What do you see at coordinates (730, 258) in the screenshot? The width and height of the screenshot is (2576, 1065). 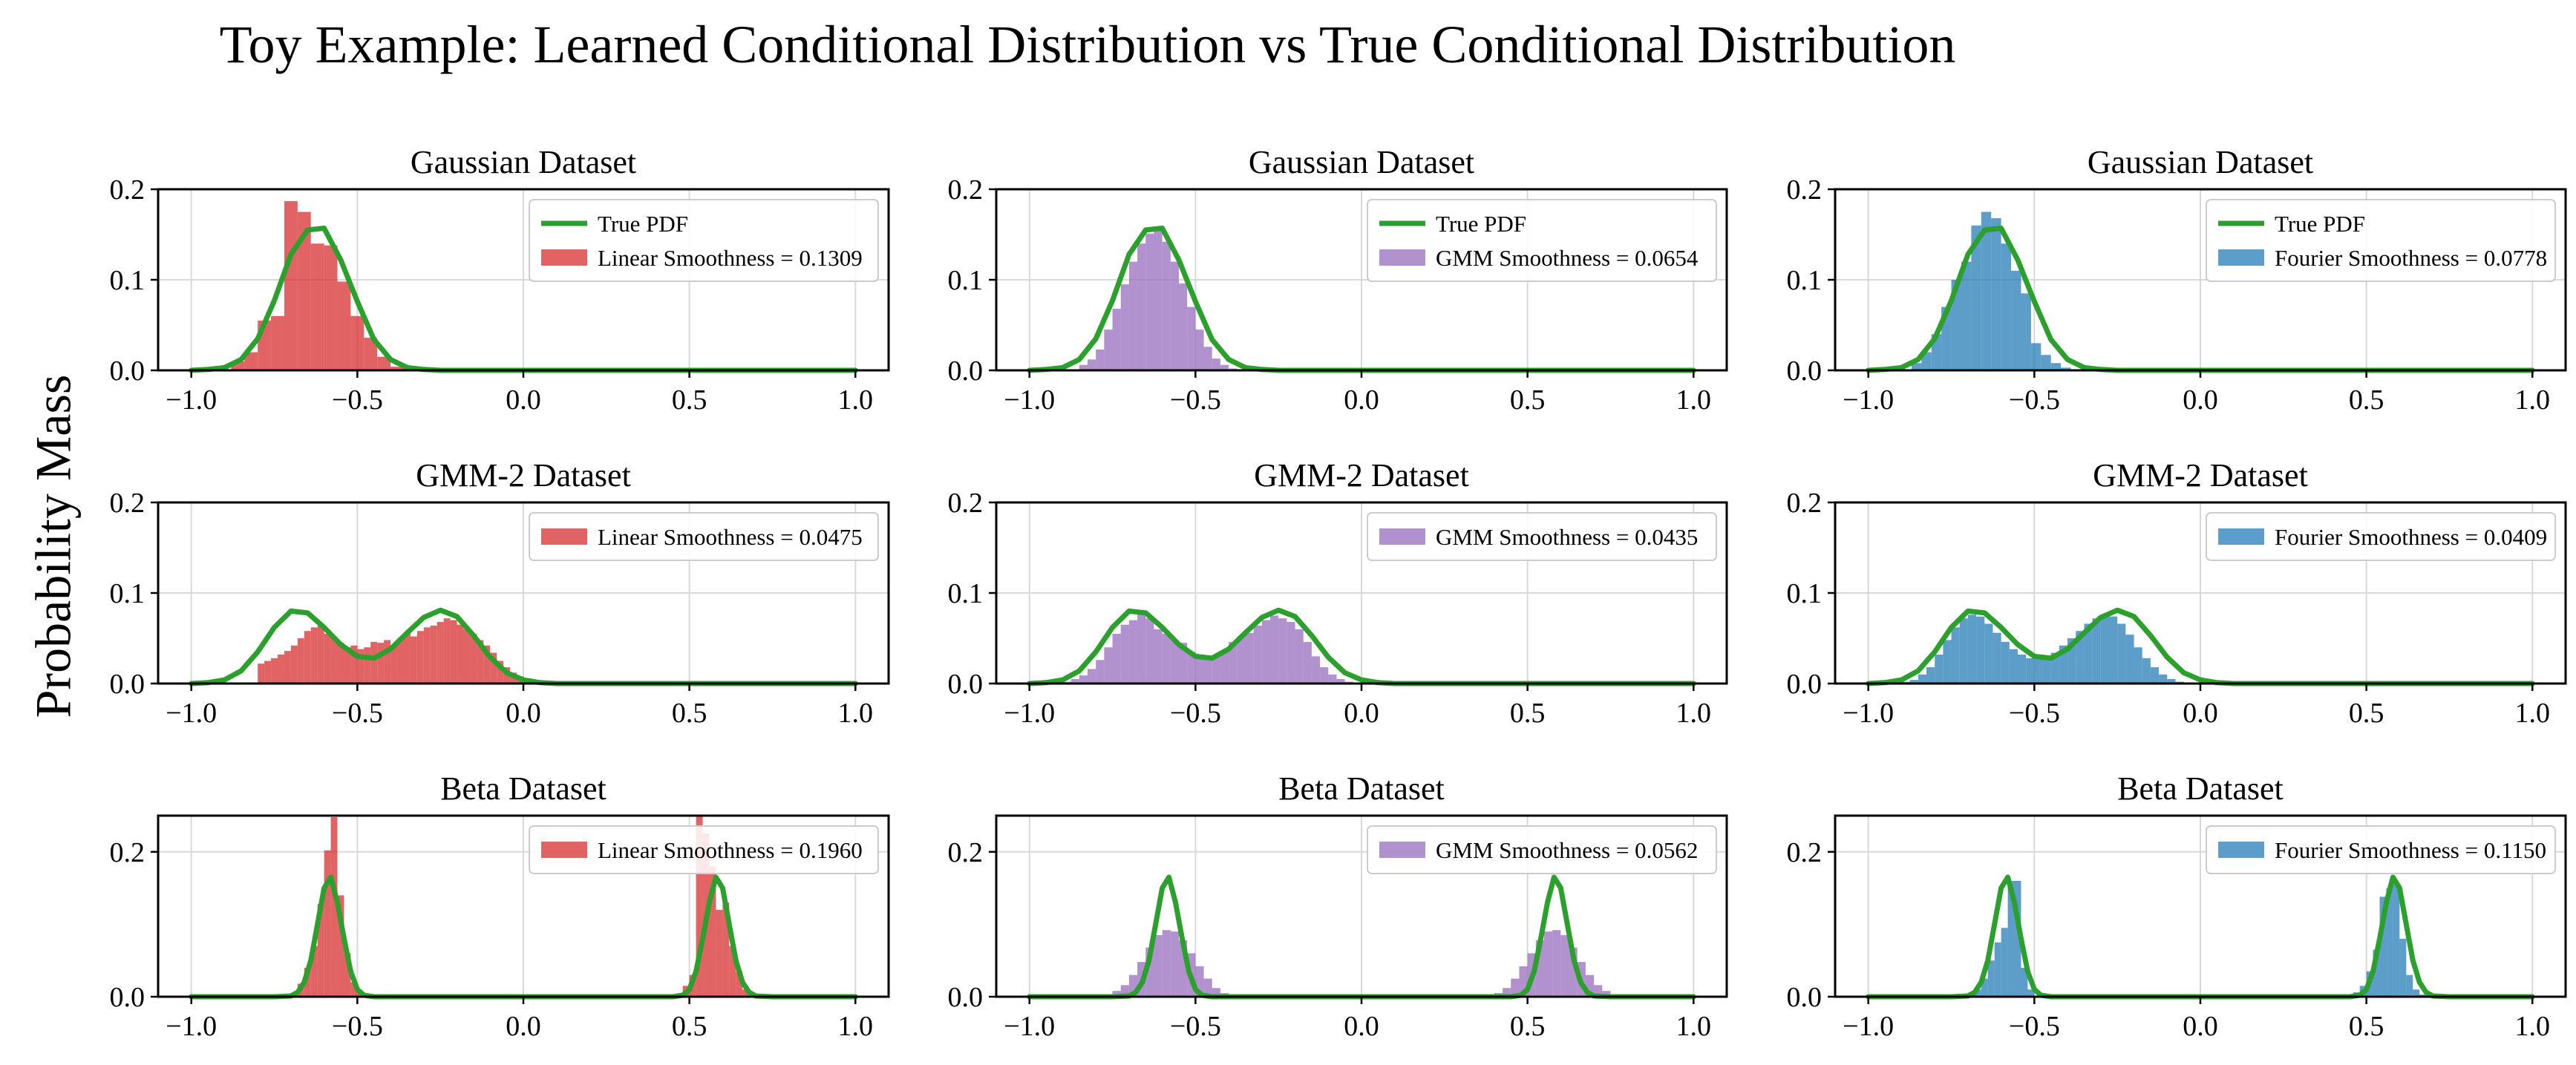 I see `legend-label: Linear Smoothness = 0.1309` at bounding box center [730, 258].